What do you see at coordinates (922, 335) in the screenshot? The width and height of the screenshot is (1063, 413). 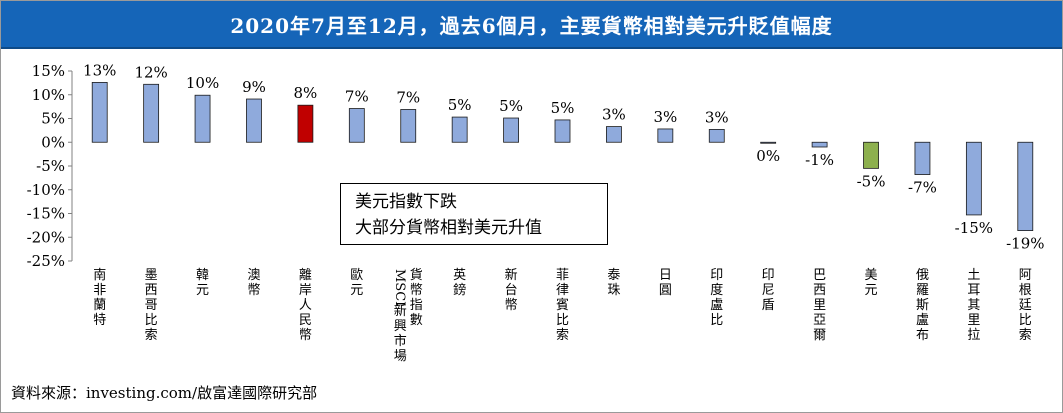 I see `svg-text: 布` at bounding box center [922, 335].